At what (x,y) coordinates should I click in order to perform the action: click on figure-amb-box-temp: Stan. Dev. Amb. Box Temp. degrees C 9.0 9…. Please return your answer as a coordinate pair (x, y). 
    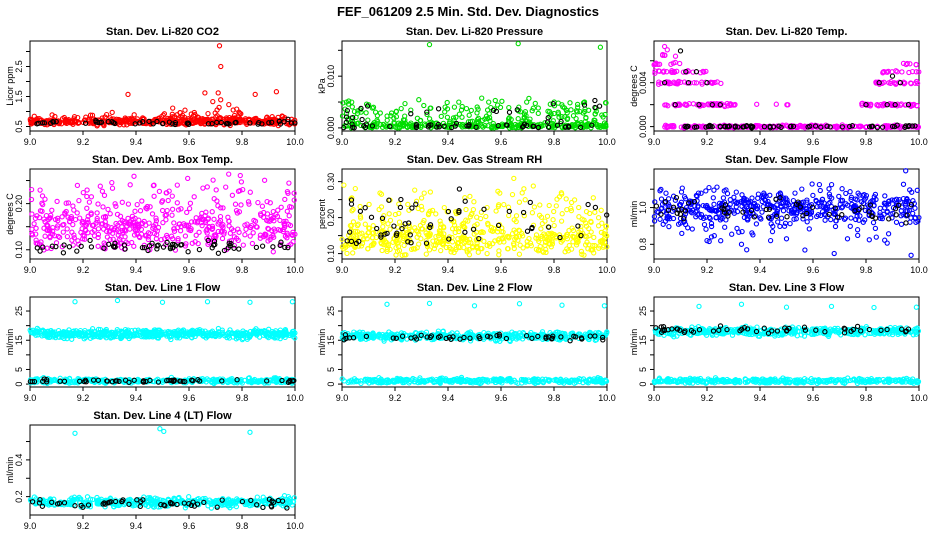
    Looking at the image, I should click on (156, 217).